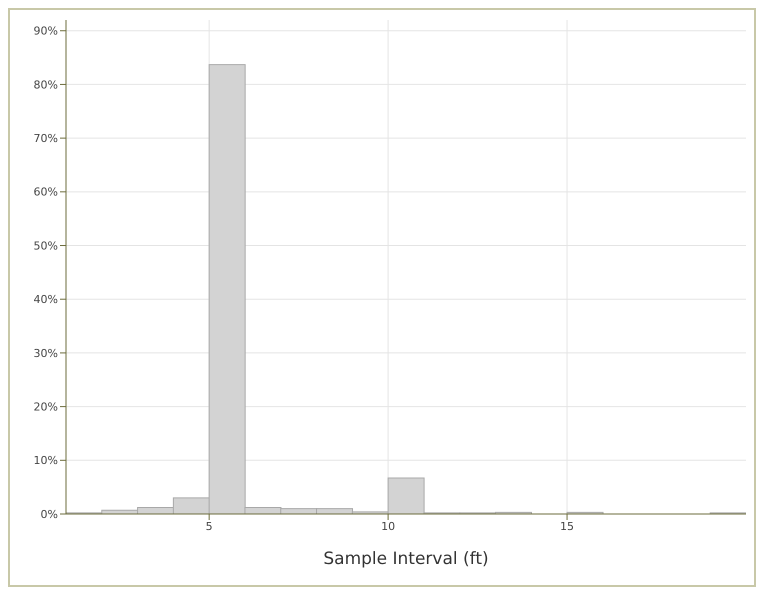 This screenshot has height=595, width=764. I want to click on y-tick-label: 30%, so click(46, 353).